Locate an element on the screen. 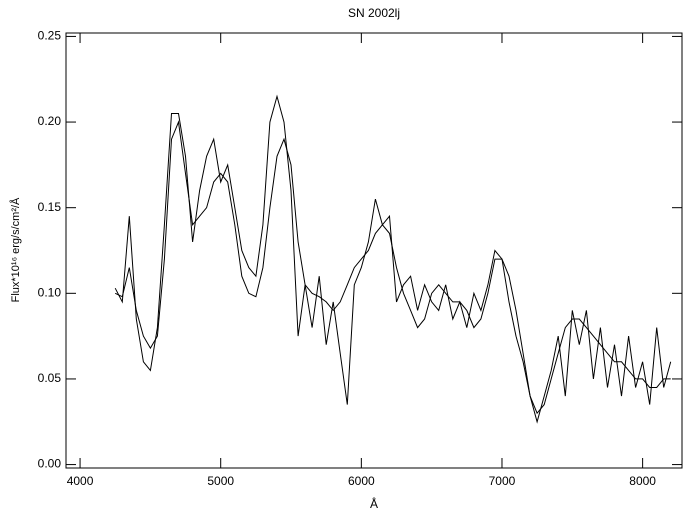 The width and height of the screenshot is (683, 514). y-tick-label: 0.05 is located at coordinates (50, 378).